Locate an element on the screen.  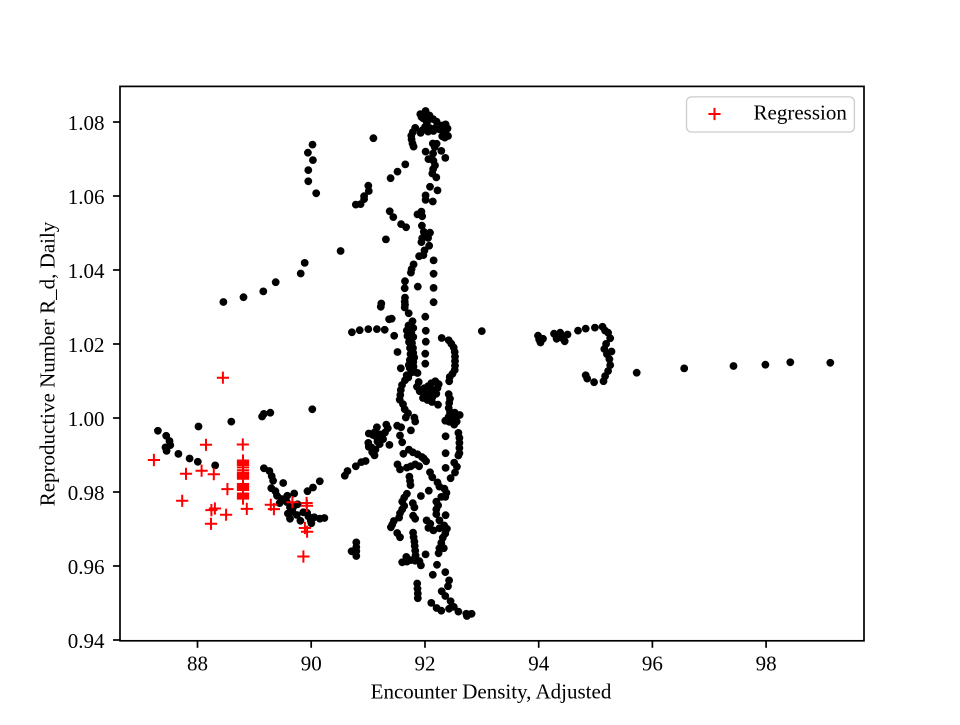
svg-text: 90 is located at coordinates (311, 664).